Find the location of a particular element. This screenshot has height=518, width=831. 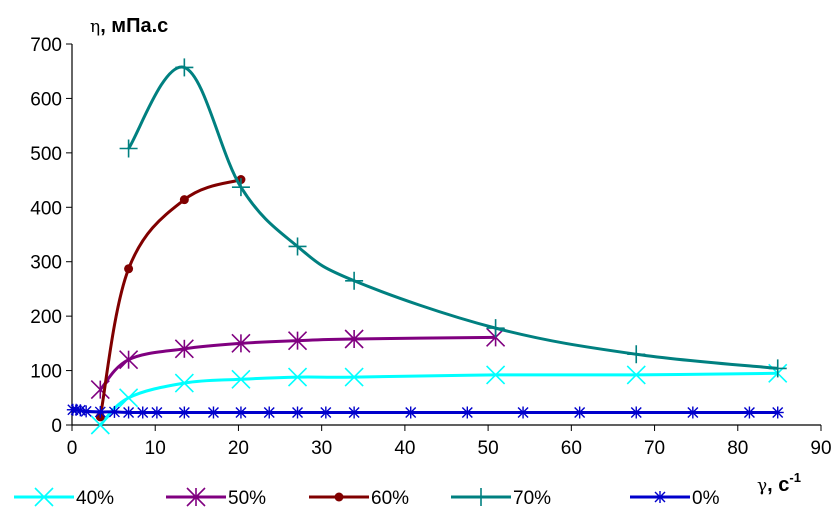

y-tick-label: 700 is located at coordinates (46, 45).